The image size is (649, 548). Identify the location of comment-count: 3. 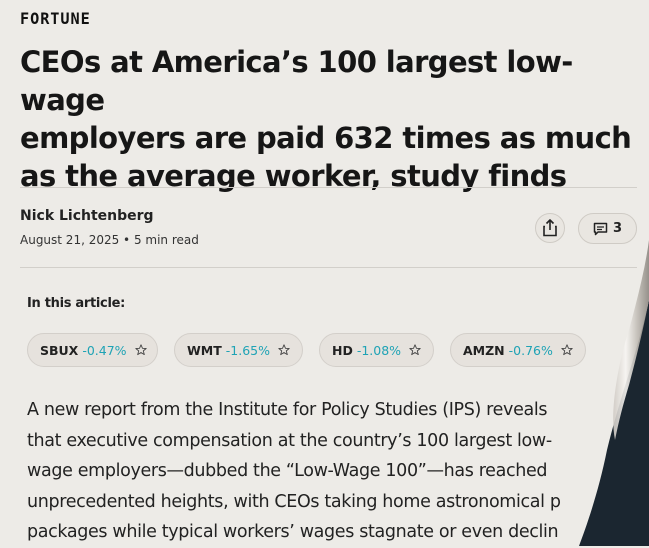
(617, 228).